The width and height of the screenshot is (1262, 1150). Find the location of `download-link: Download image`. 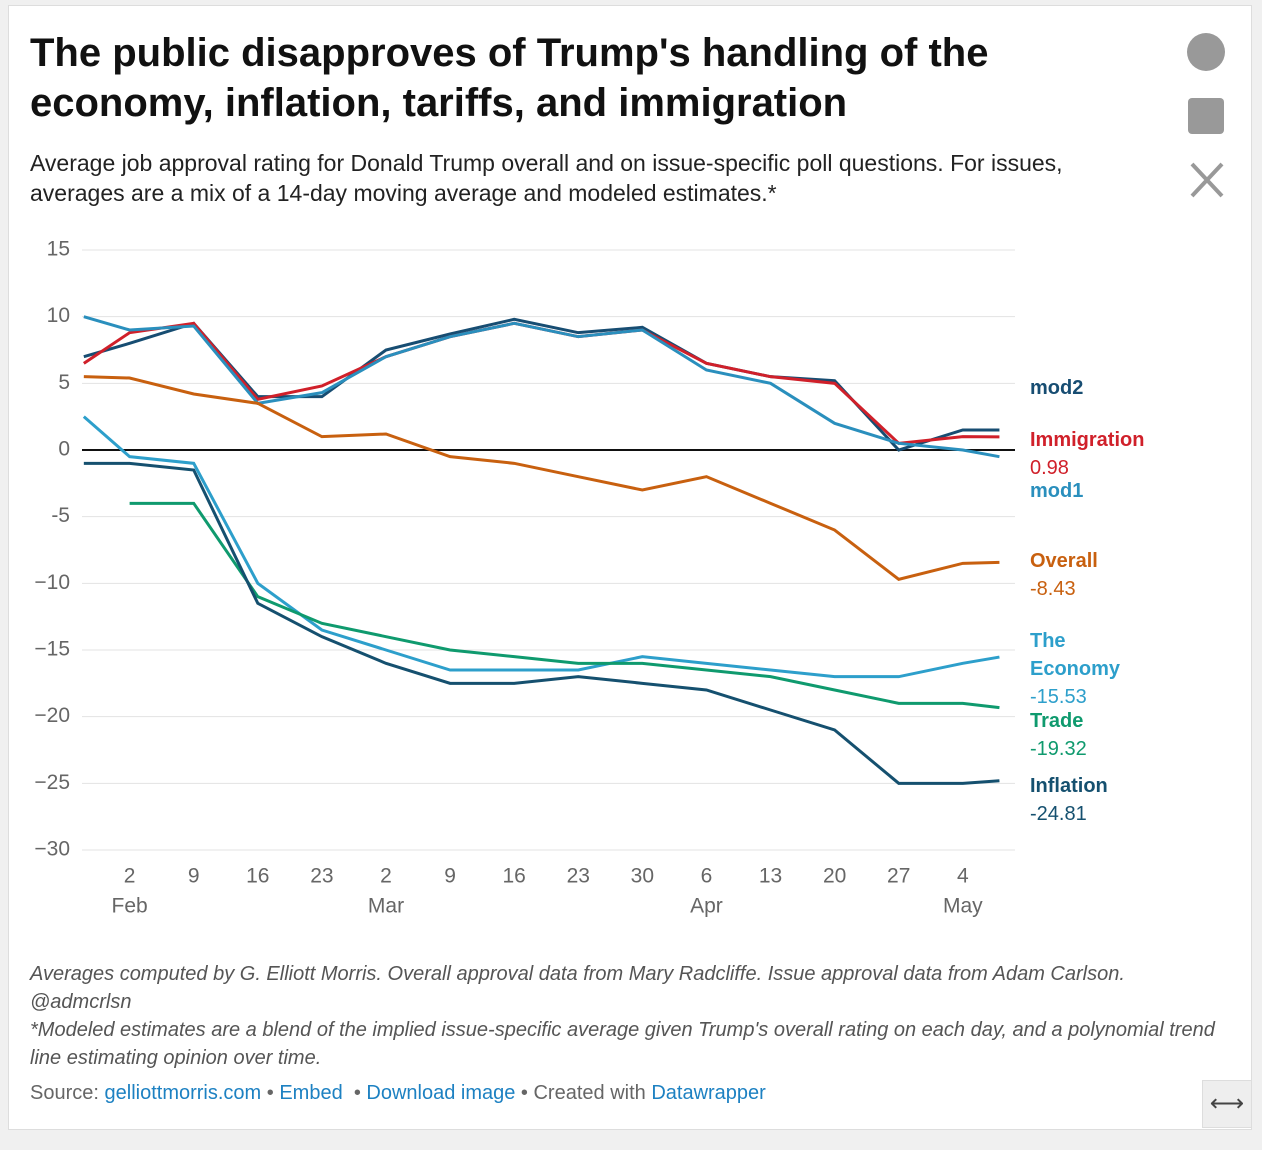

download-link: Download image is located at coordinates (441, 1093).